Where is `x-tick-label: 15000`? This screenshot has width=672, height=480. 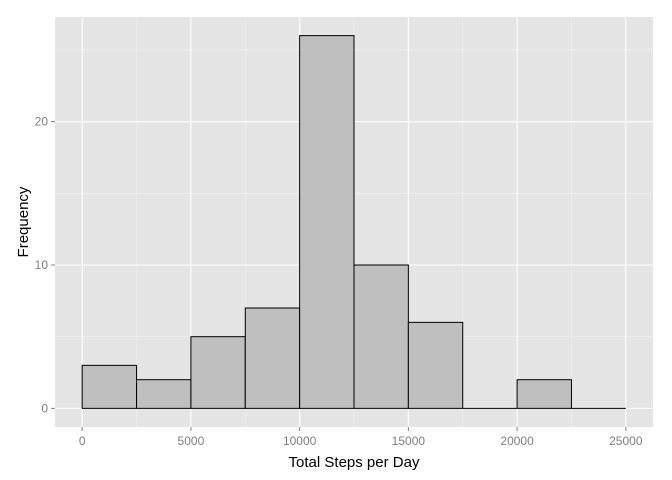 x-tick-label: 15000 is located at coordinates (409, 441).